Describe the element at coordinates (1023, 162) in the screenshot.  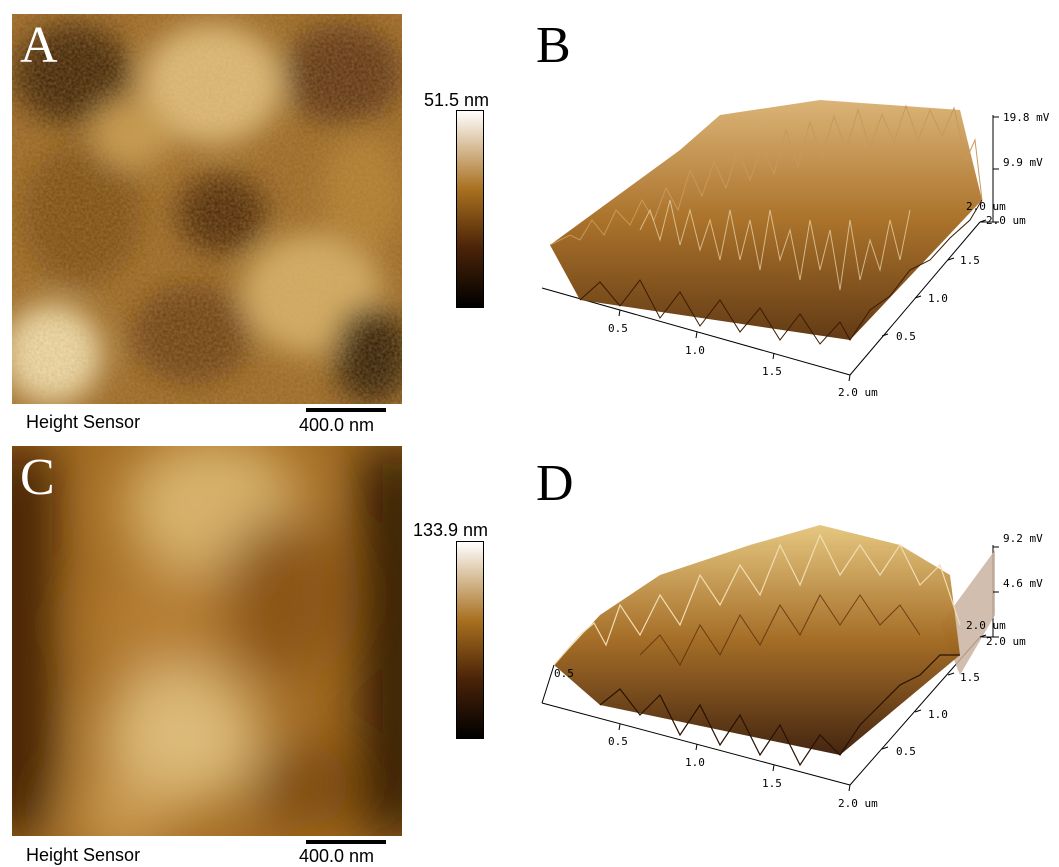
I see `z-tick-b-2: 9.9 mV` at that location.